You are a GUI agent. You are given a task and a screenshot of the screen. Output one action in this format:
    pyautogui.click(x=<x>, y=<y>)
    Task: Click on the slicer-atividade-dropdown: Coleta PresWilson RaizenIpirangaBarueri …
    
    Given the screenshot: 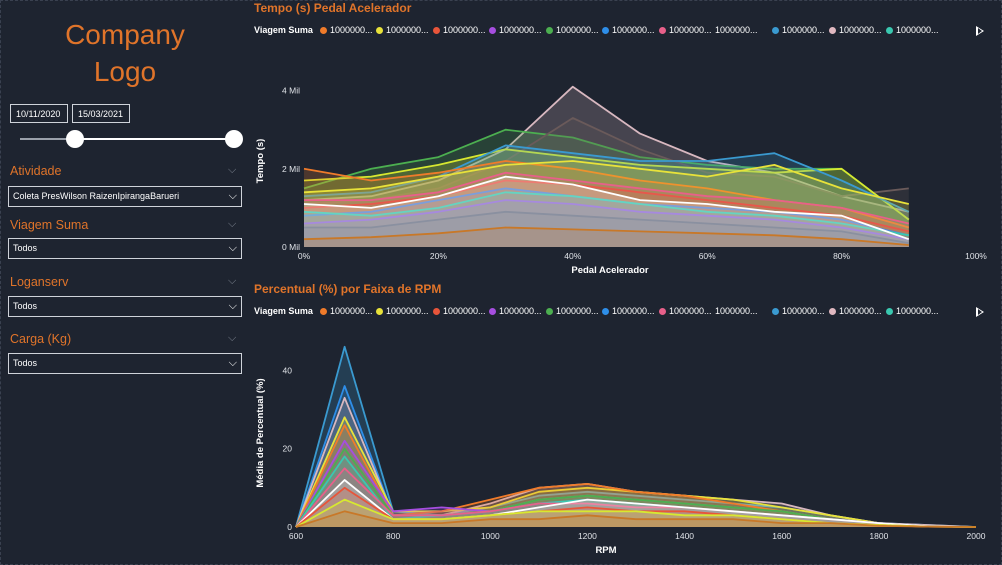 What is the action you would take?
    pyautogui.click(x=125, y=196)
    